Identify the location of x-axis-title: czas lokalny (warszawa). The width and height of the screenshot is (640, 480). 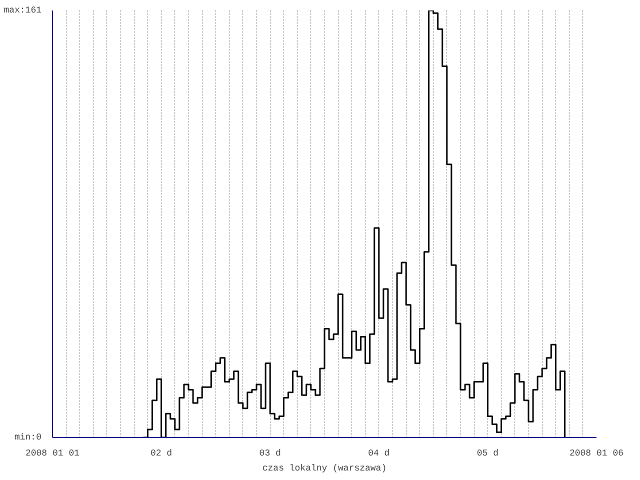
(324, 469).